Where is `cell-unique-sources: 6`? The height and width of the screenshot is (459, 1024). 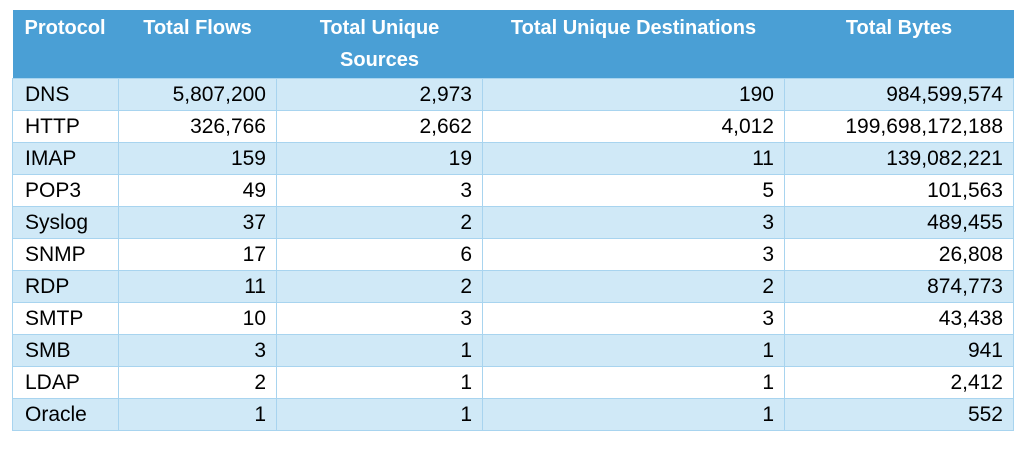
cell-unique-sources: 6 is located at coordinates (379, 254).